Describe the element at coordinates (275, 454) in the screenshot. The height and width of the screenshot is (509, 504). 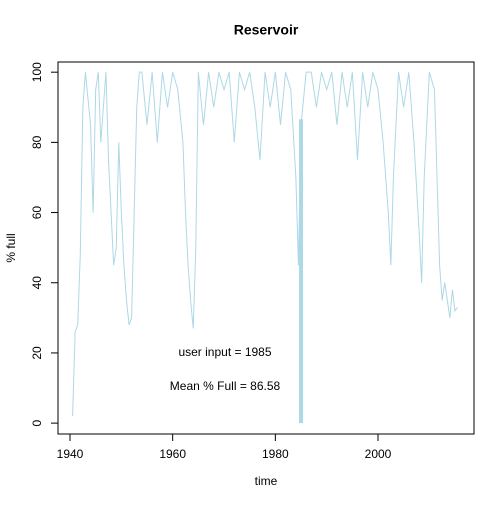
I see `x-tick-label: 1980` at that location.